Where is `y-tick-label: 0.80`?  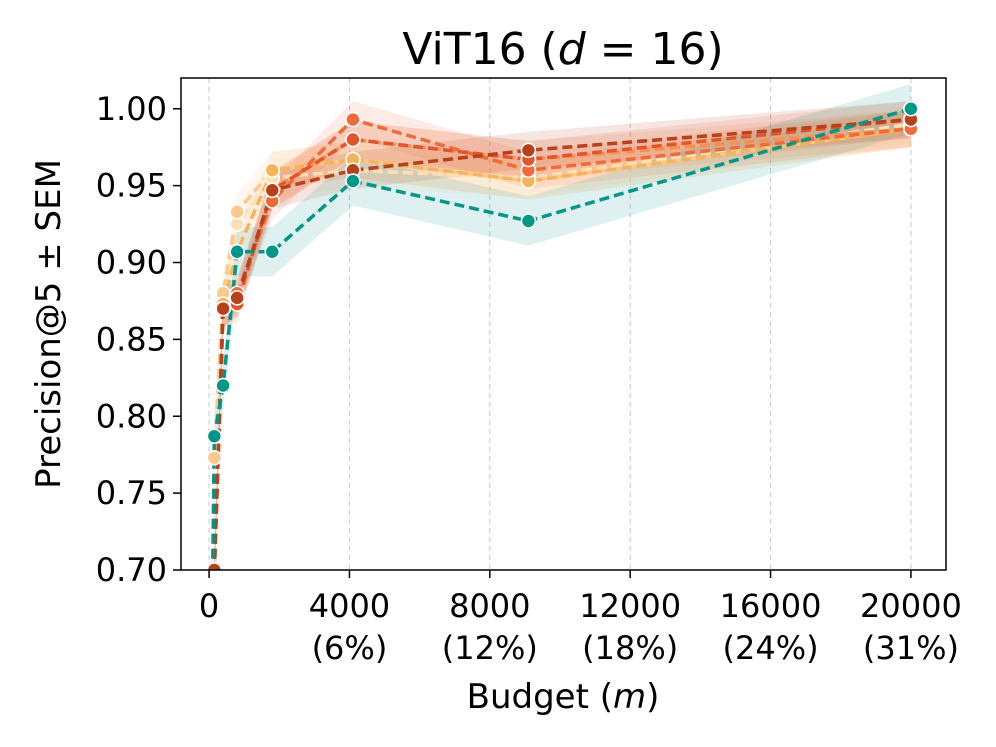 y-tick-label: 0.80 is located at coordinates (131, 416).